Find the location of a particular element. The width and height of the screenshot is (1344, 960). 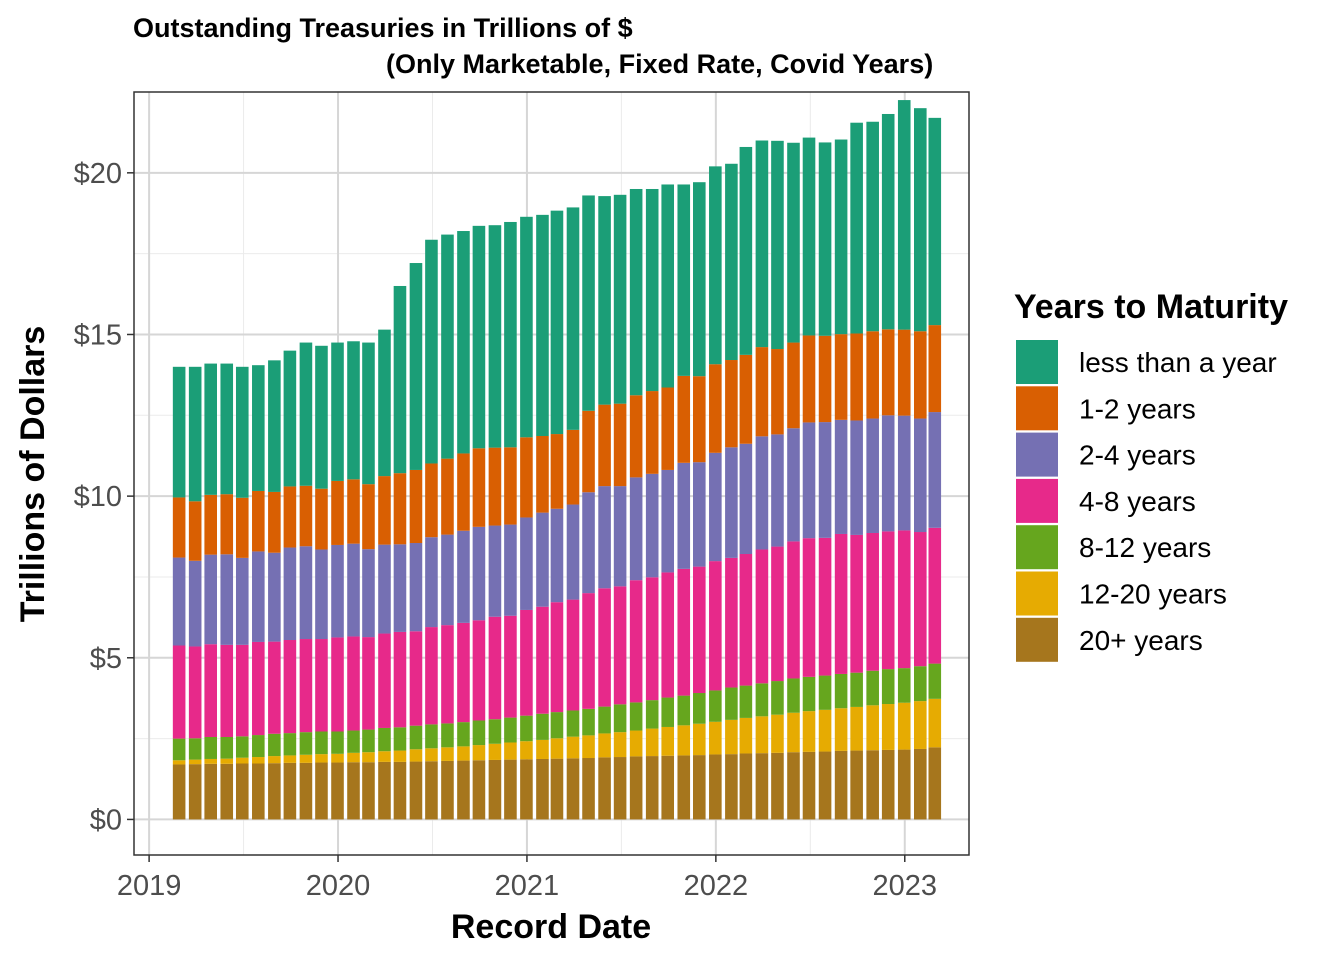

legend-label: 4-8 years is located at coordinates (1137, 501).